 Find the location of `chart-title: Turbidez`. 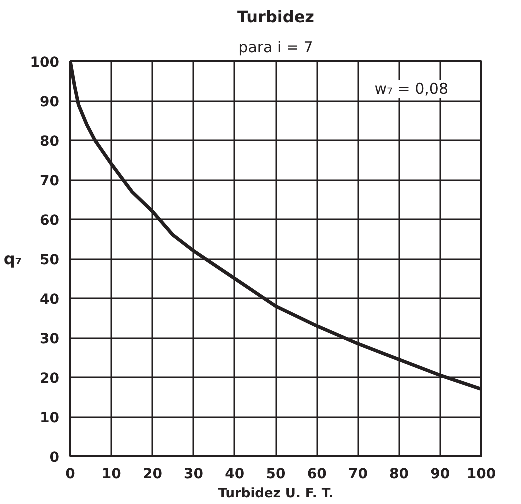

chart-title: Turbidez is located at coordinates (276, 17).